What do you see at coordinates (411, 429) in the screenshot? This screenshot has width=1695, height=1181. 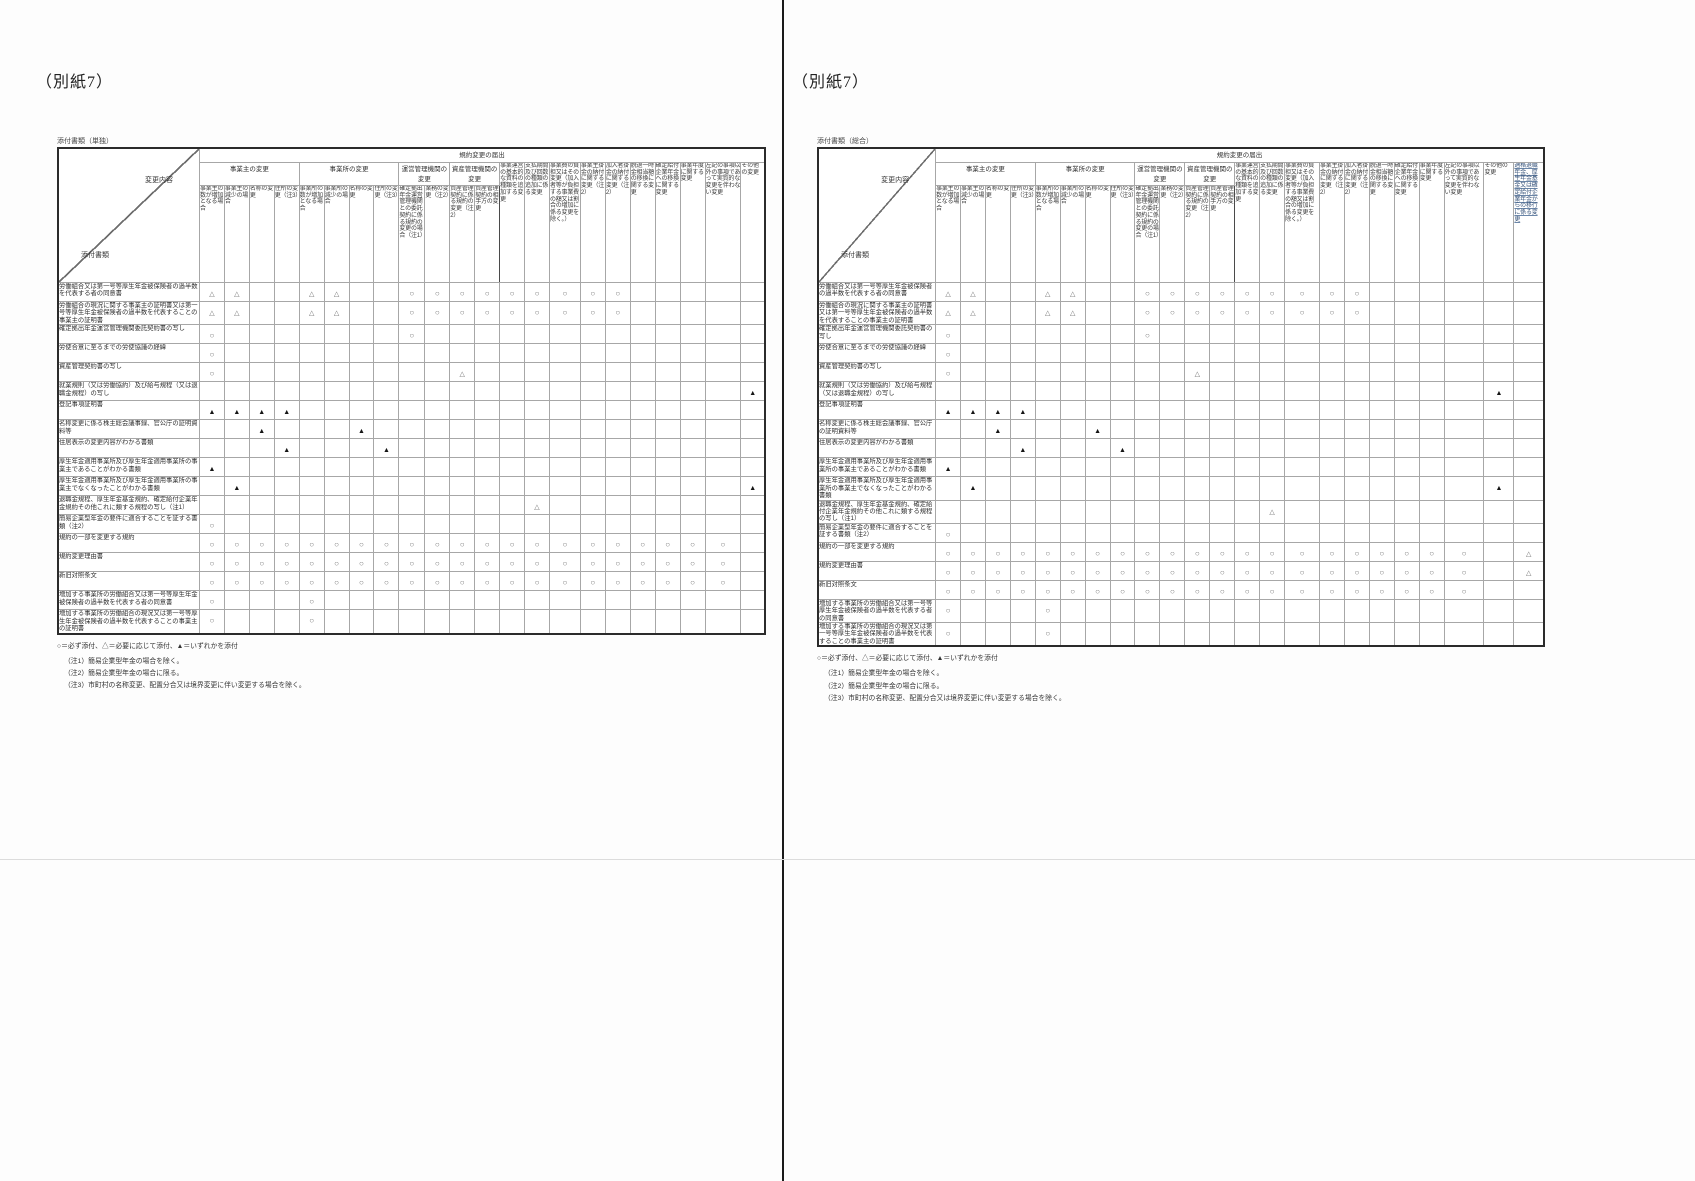 I see `table-row: 名称変更に係る株主総会議事録、官公庁の証明資料等 ▲ ▲` at bounding box center [411, 429].